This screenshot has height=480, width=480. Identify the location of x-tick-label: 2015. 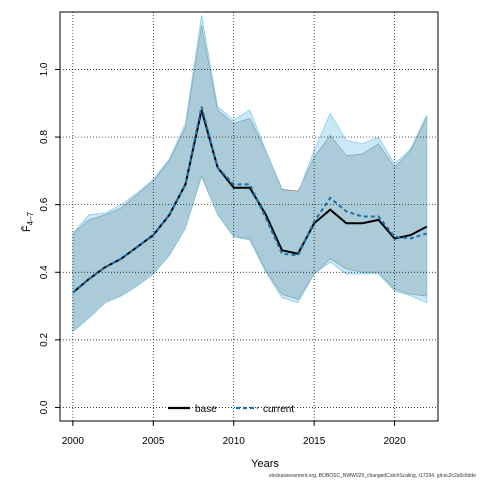
(314, 441).